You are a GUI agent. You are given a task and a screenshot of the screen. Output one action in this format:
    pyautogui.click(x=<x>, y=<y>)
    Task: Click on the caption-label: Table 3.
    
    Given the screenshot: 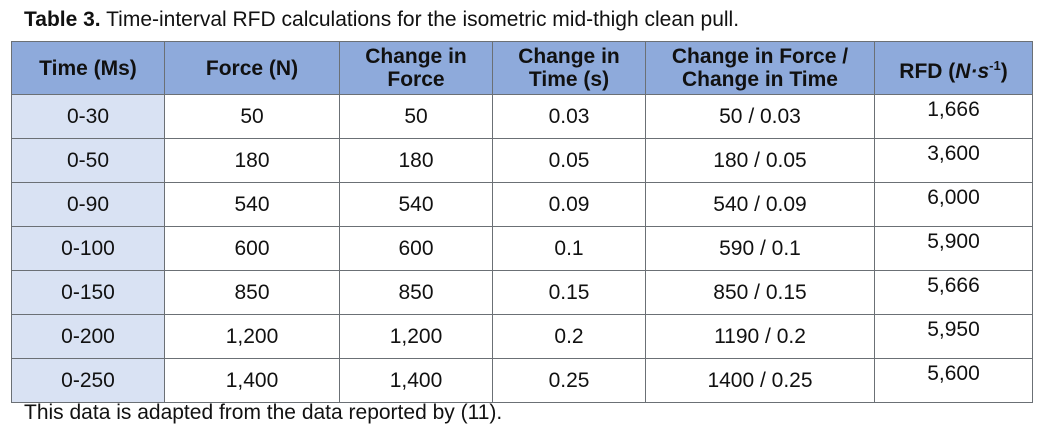 What is the action you would take?
    pyautogui.click(x=62, y=19)
    